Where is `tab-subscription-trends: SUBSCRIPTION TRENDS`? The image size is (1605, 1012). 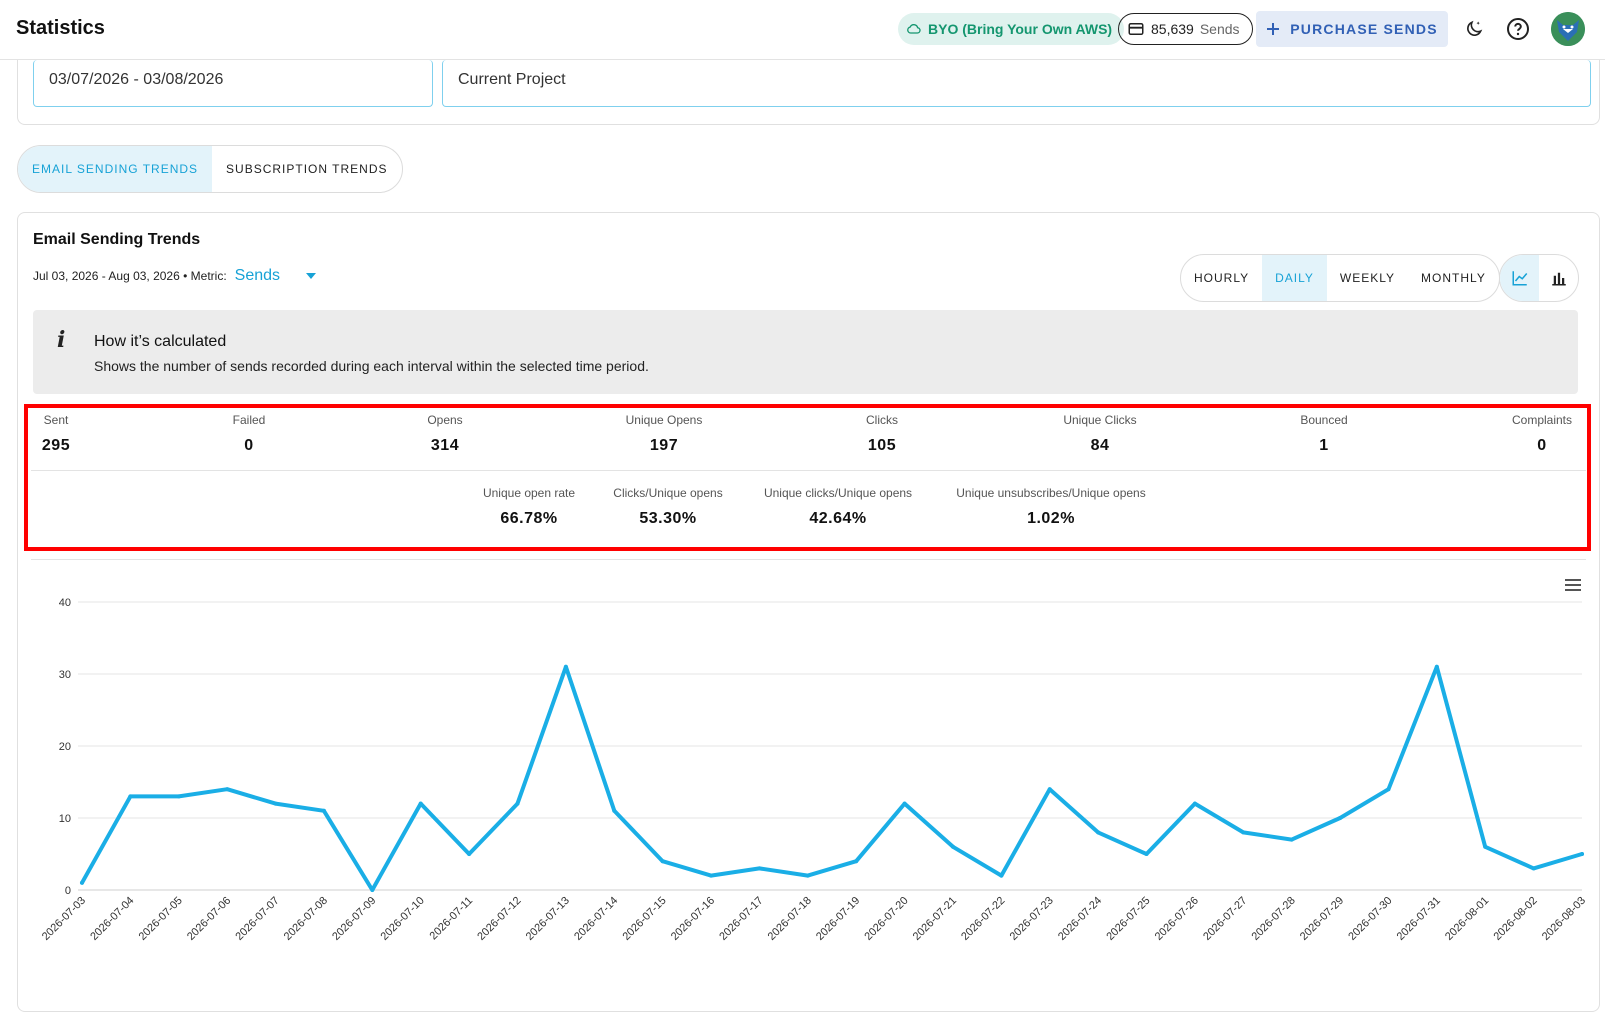 tab-subscription-trends: SUBSCRIPTION TRENDS is located at coordinates (307, 169).